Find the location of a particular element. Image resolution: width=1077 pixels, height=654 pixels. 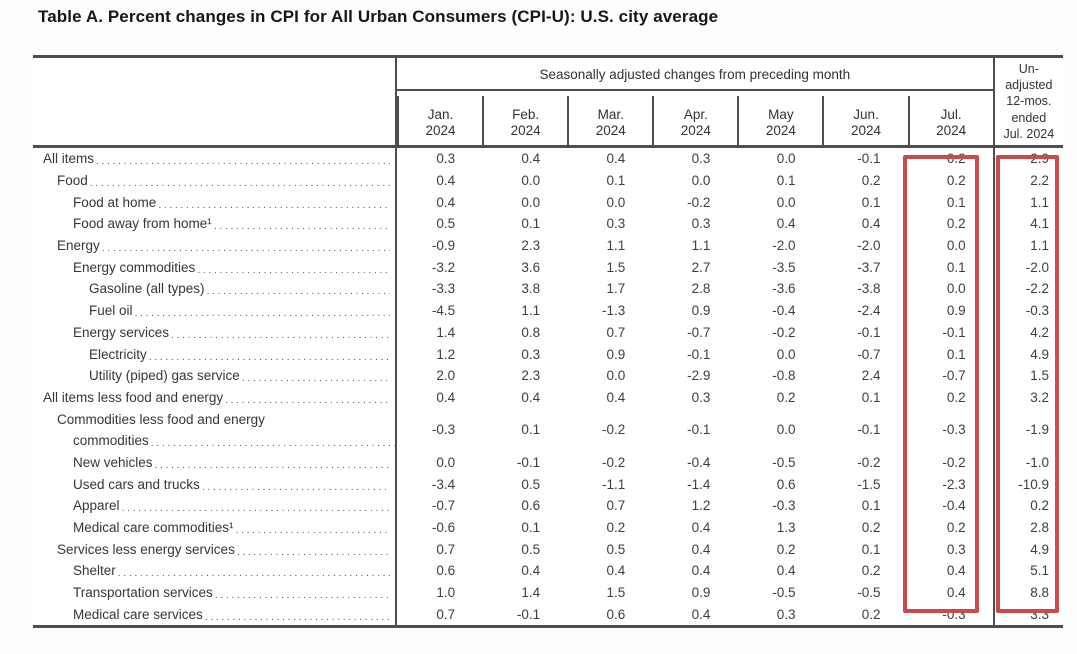

row-label-text: New vehicles is located at coordinates (113, 462).